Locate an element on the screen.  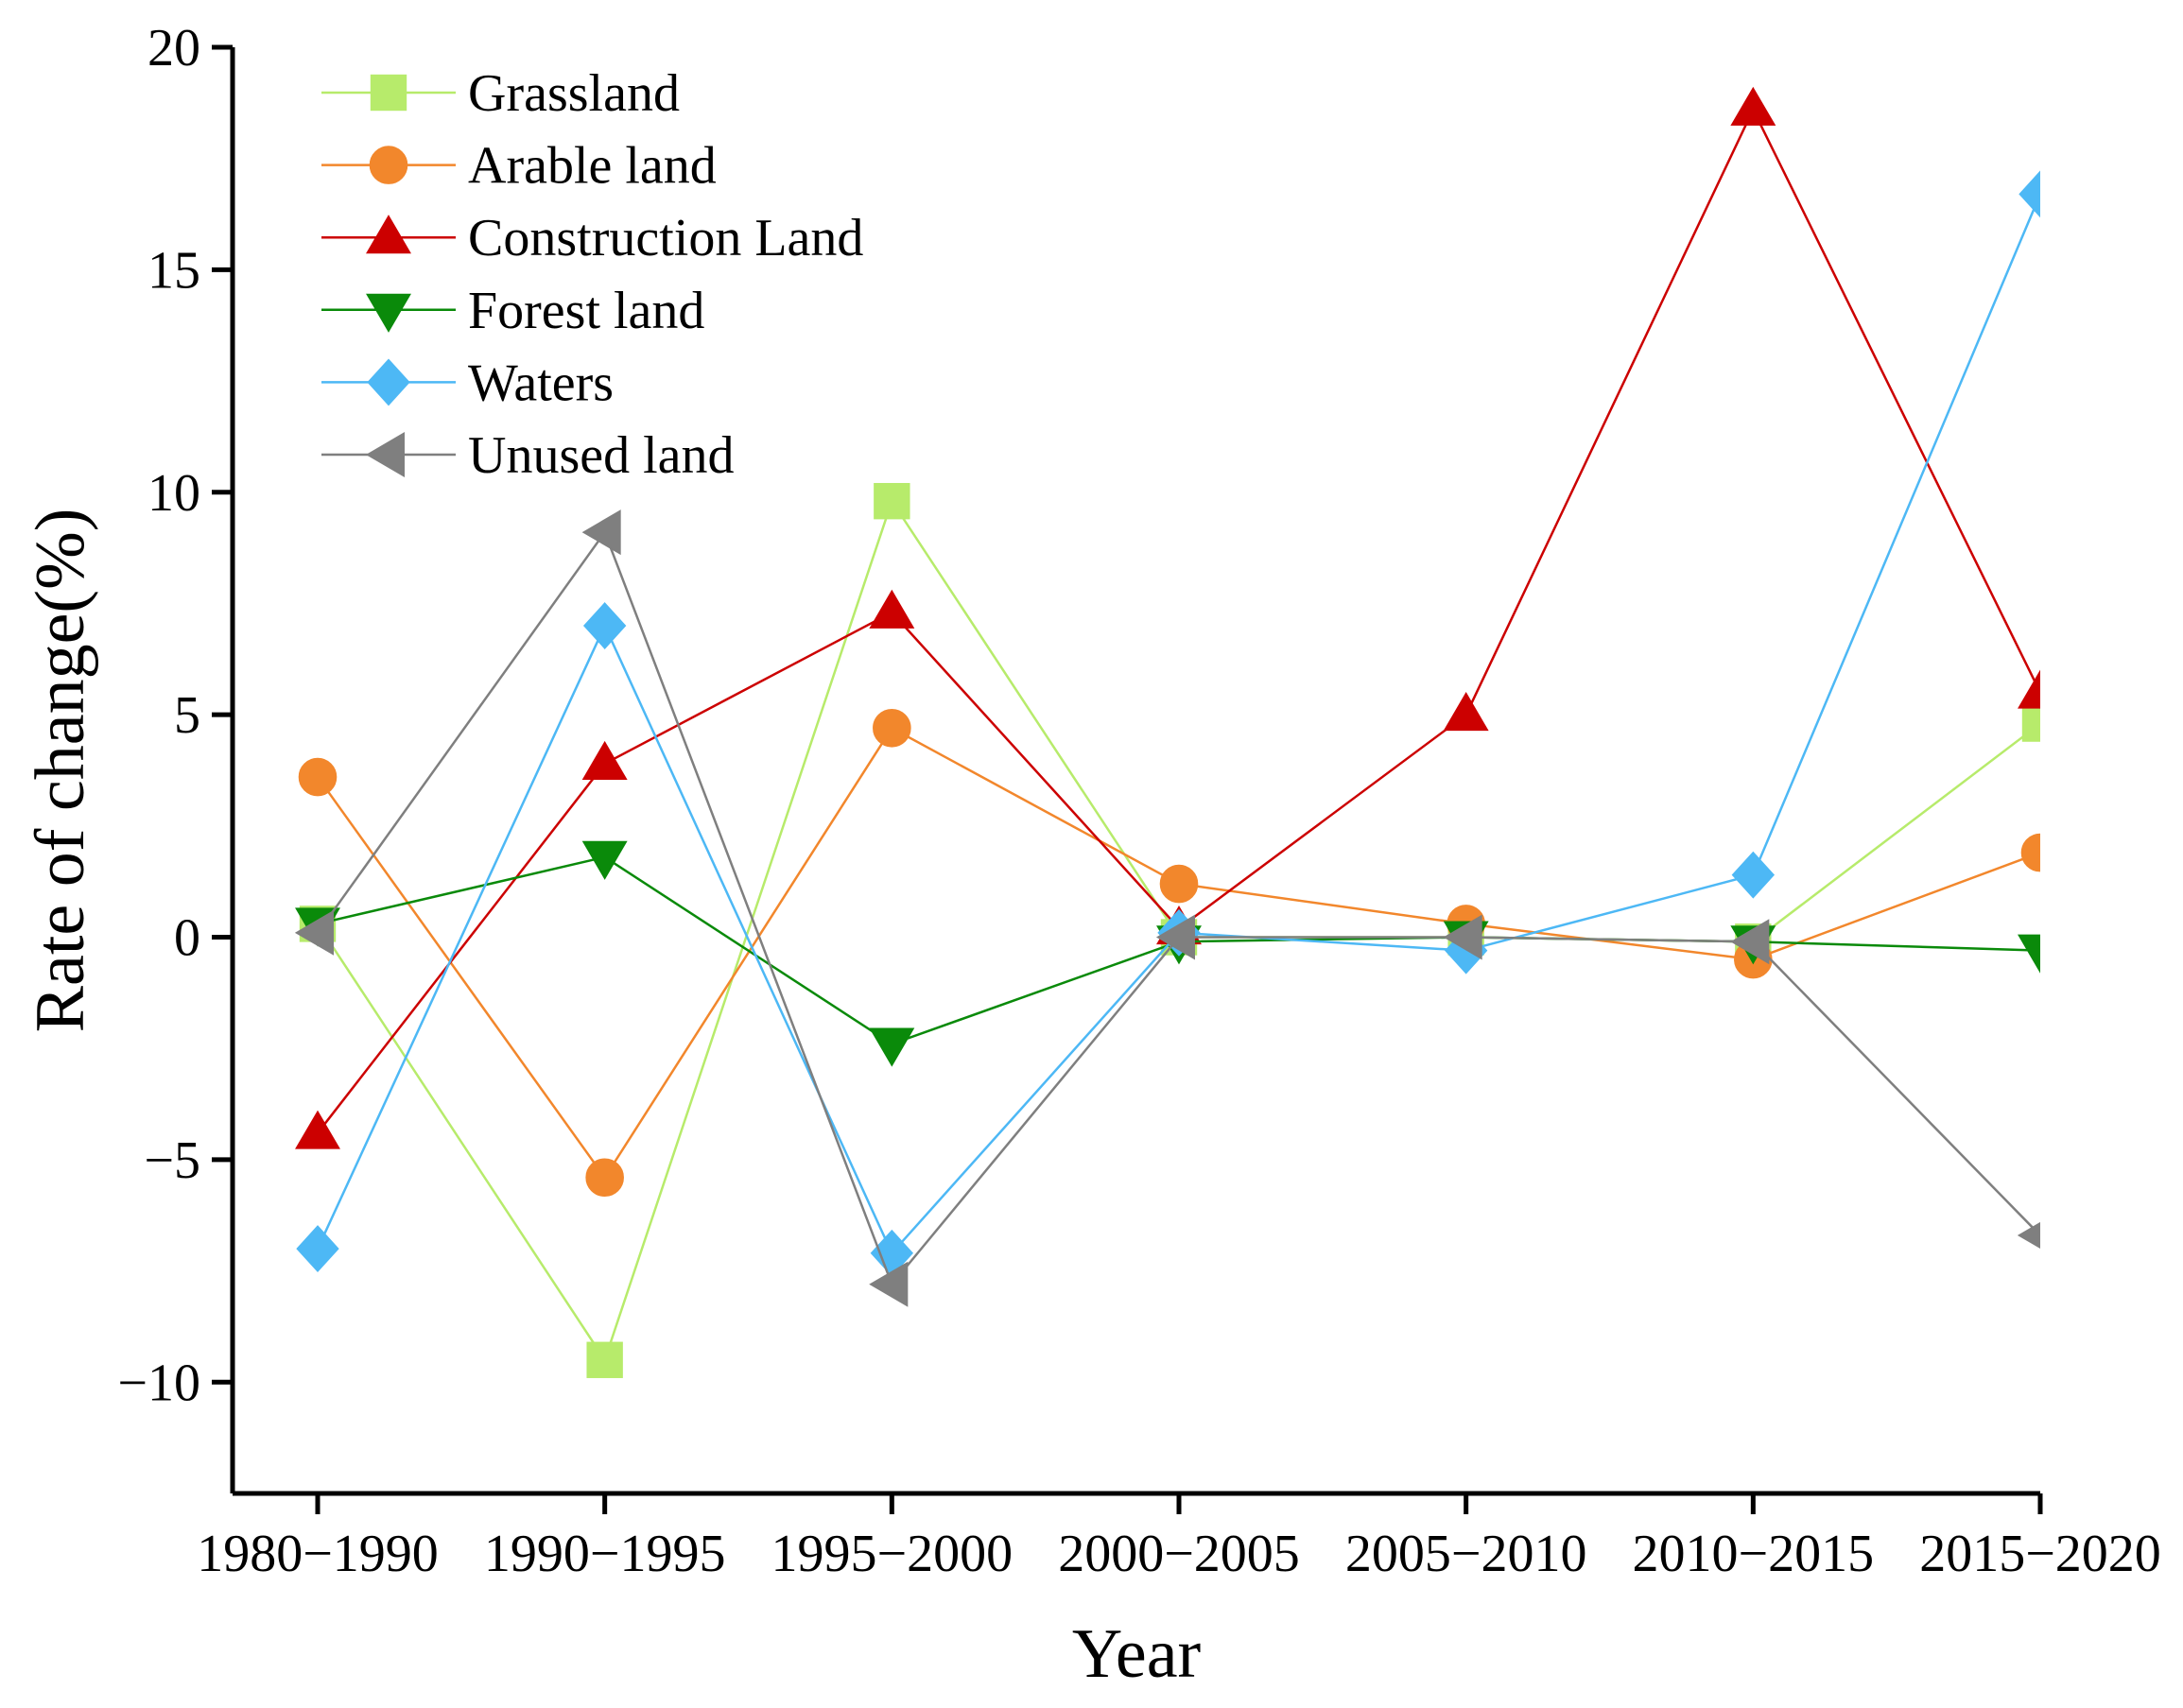
legend-item-arable-land: Arable land is located at coordinates (519, 166).